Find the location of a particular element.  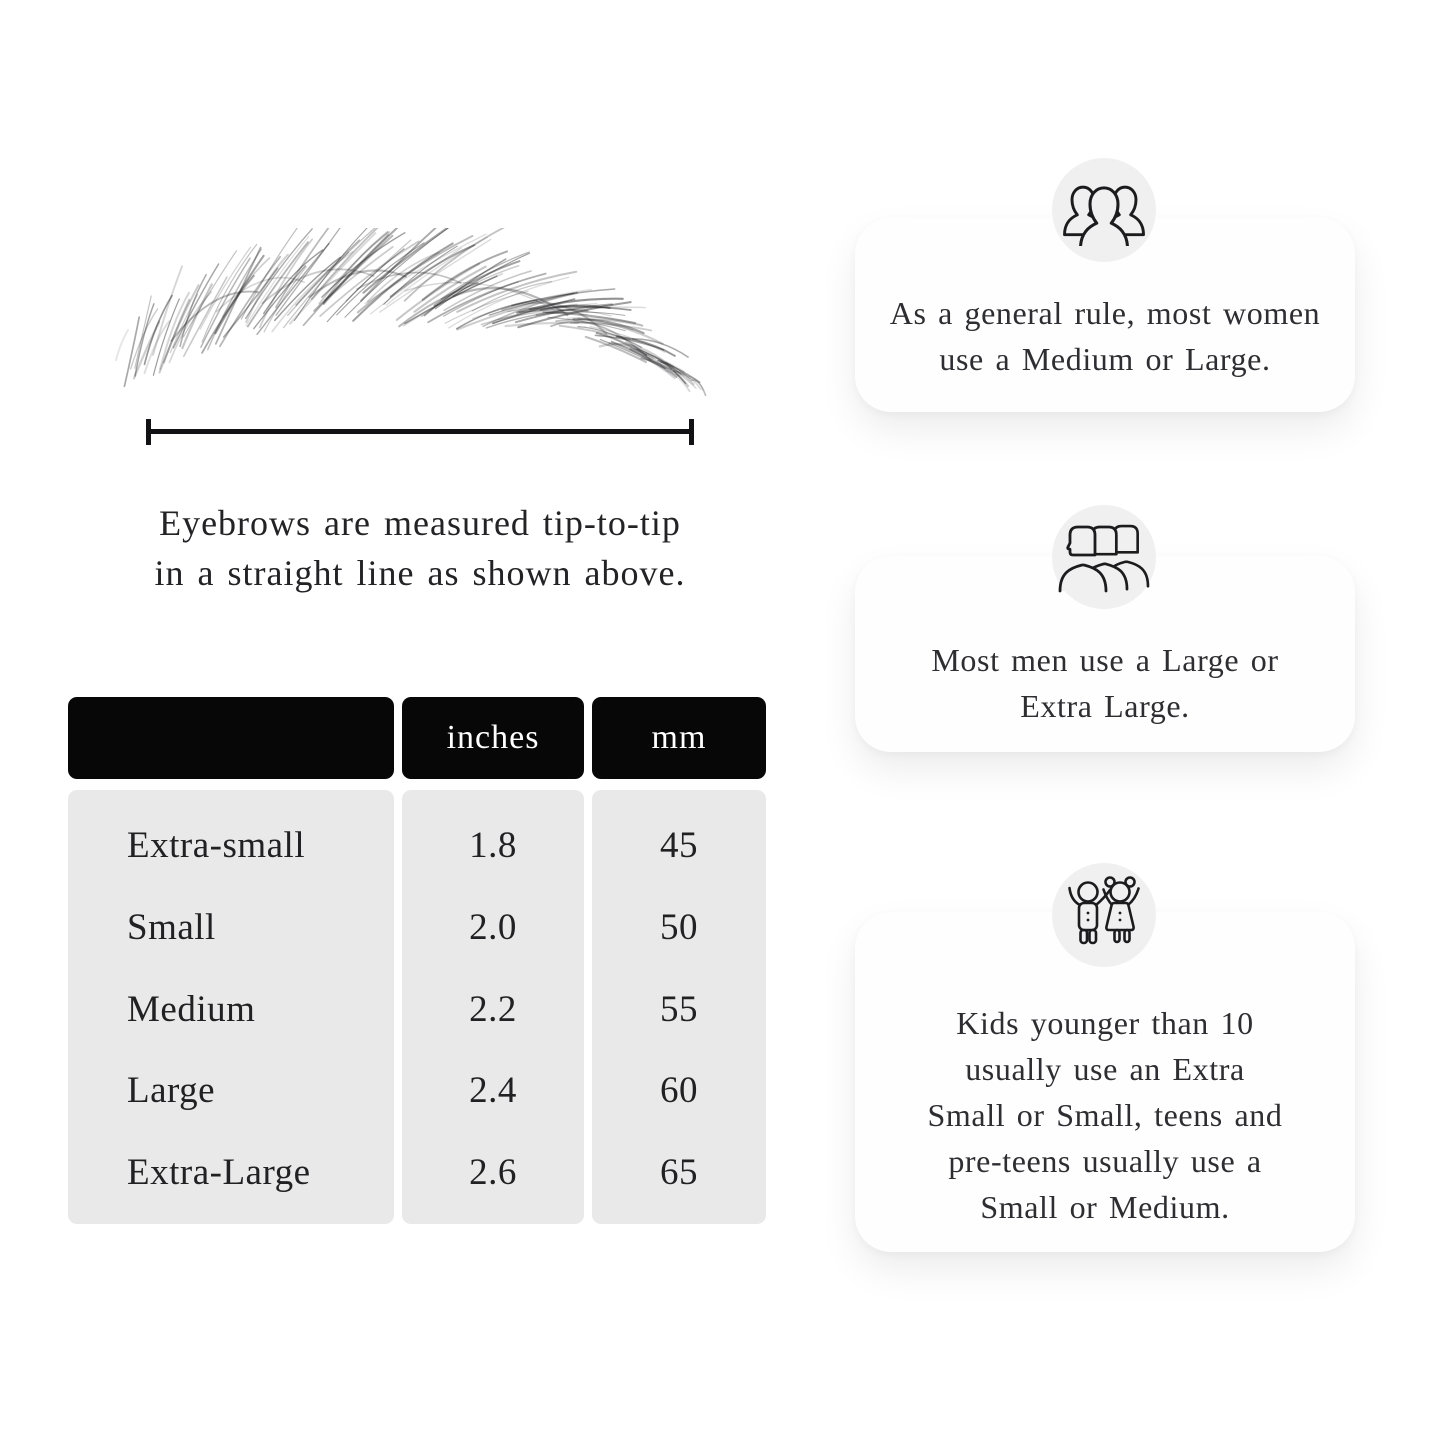

table-row: Medium 2.2 55 is located at coordinates (417, 1009).